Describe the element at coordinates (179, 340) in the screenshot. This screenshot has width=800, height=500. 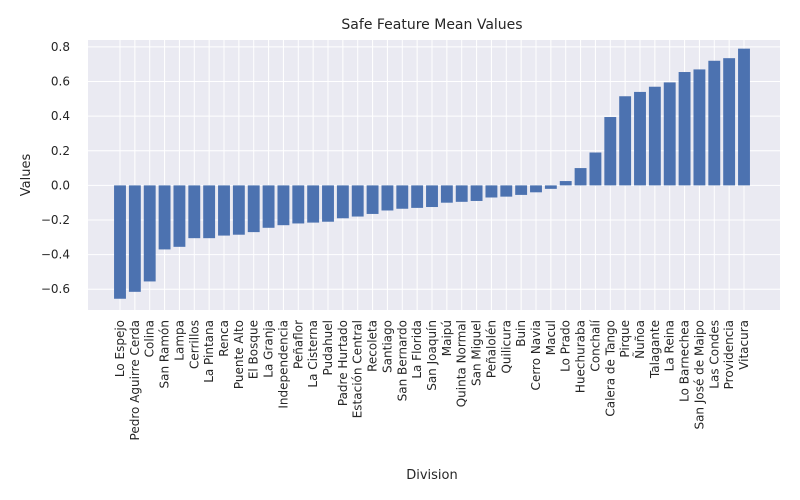
I see `x-tick-label: Lampa` at that location.